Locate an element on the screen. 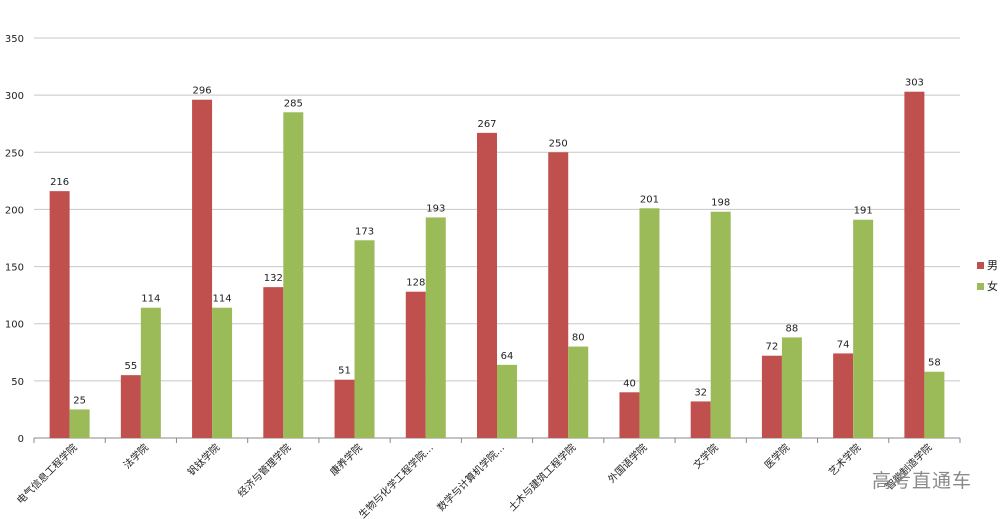  data-label: 296 is located at coordinates (202, 91).